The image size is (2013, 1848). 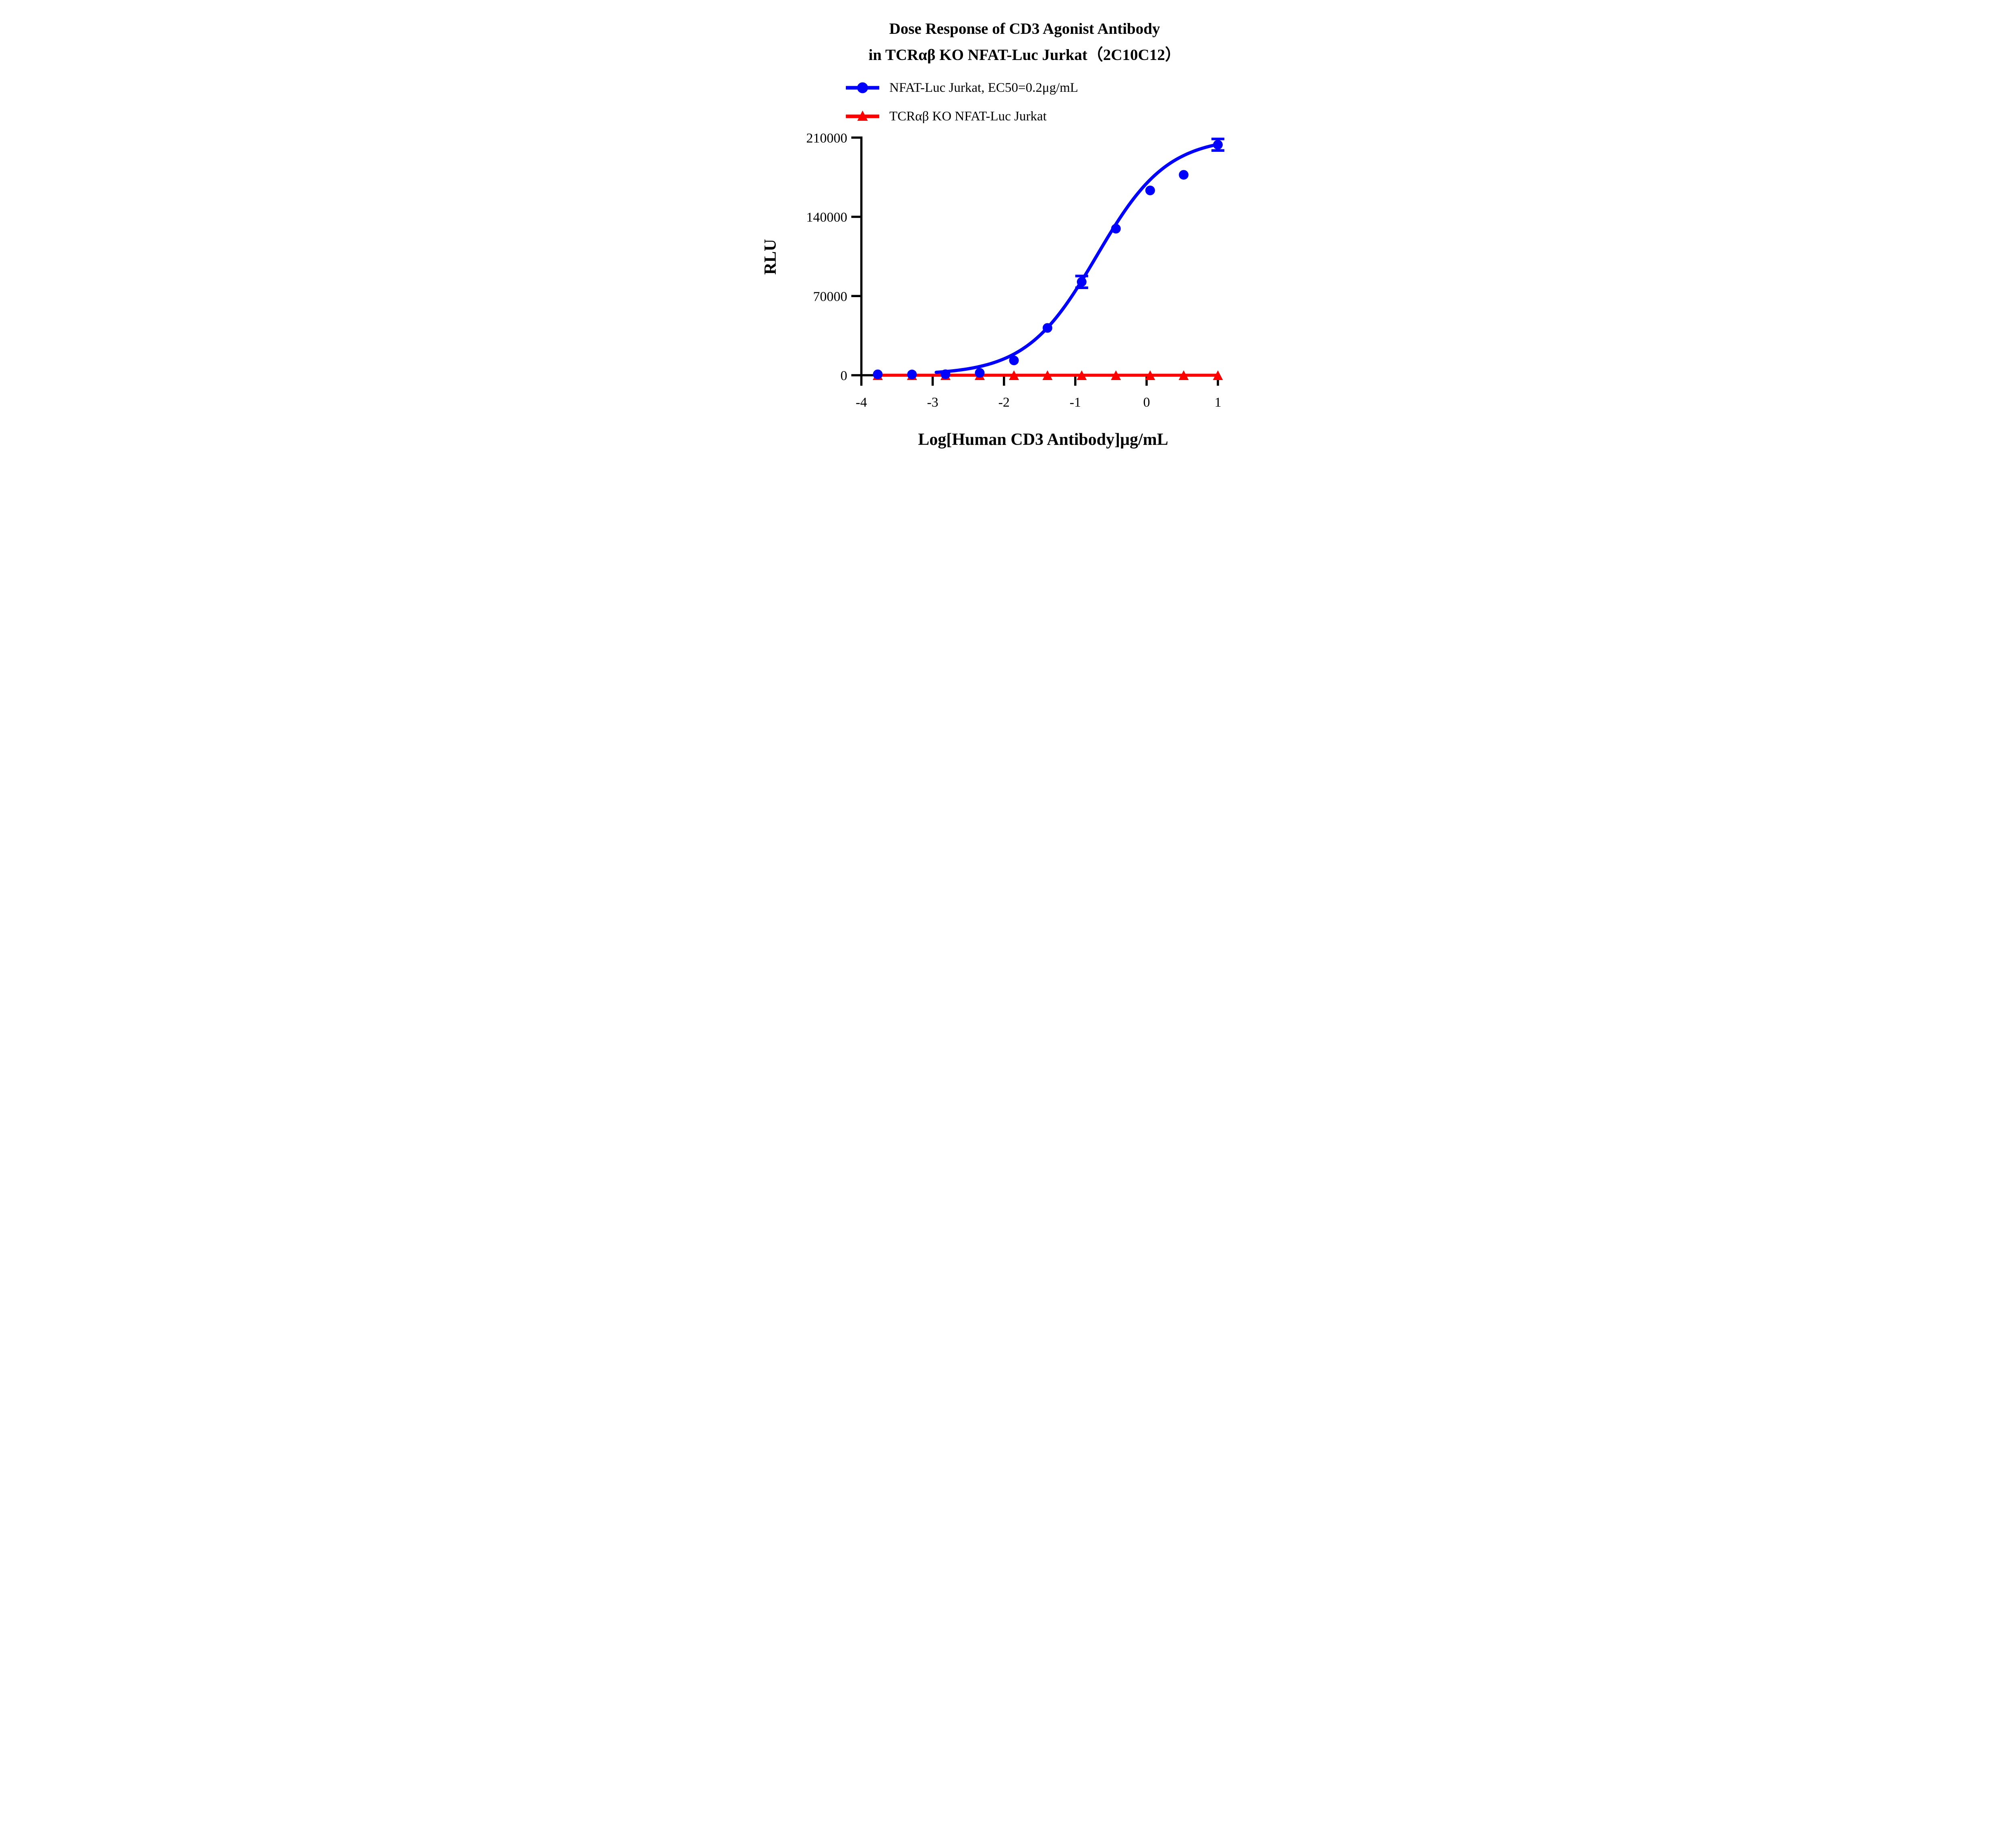 I want to click on y-tick-label: 70000, so click(x=830, y=296).